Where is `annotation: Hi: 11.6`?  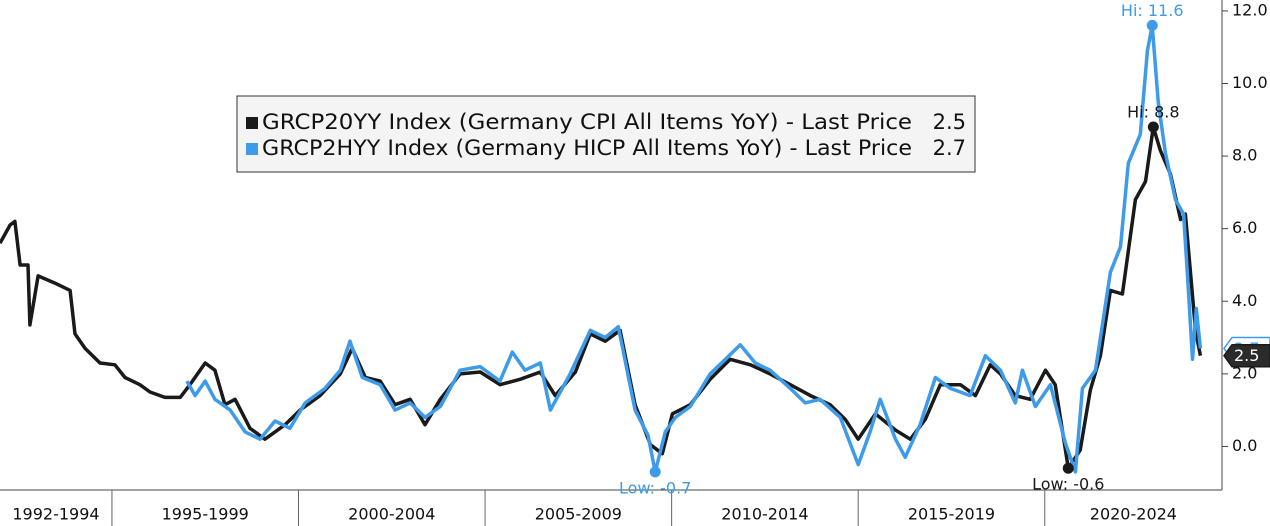
annotation: Hi: 11.6 is located at coordinates (1152, 10).